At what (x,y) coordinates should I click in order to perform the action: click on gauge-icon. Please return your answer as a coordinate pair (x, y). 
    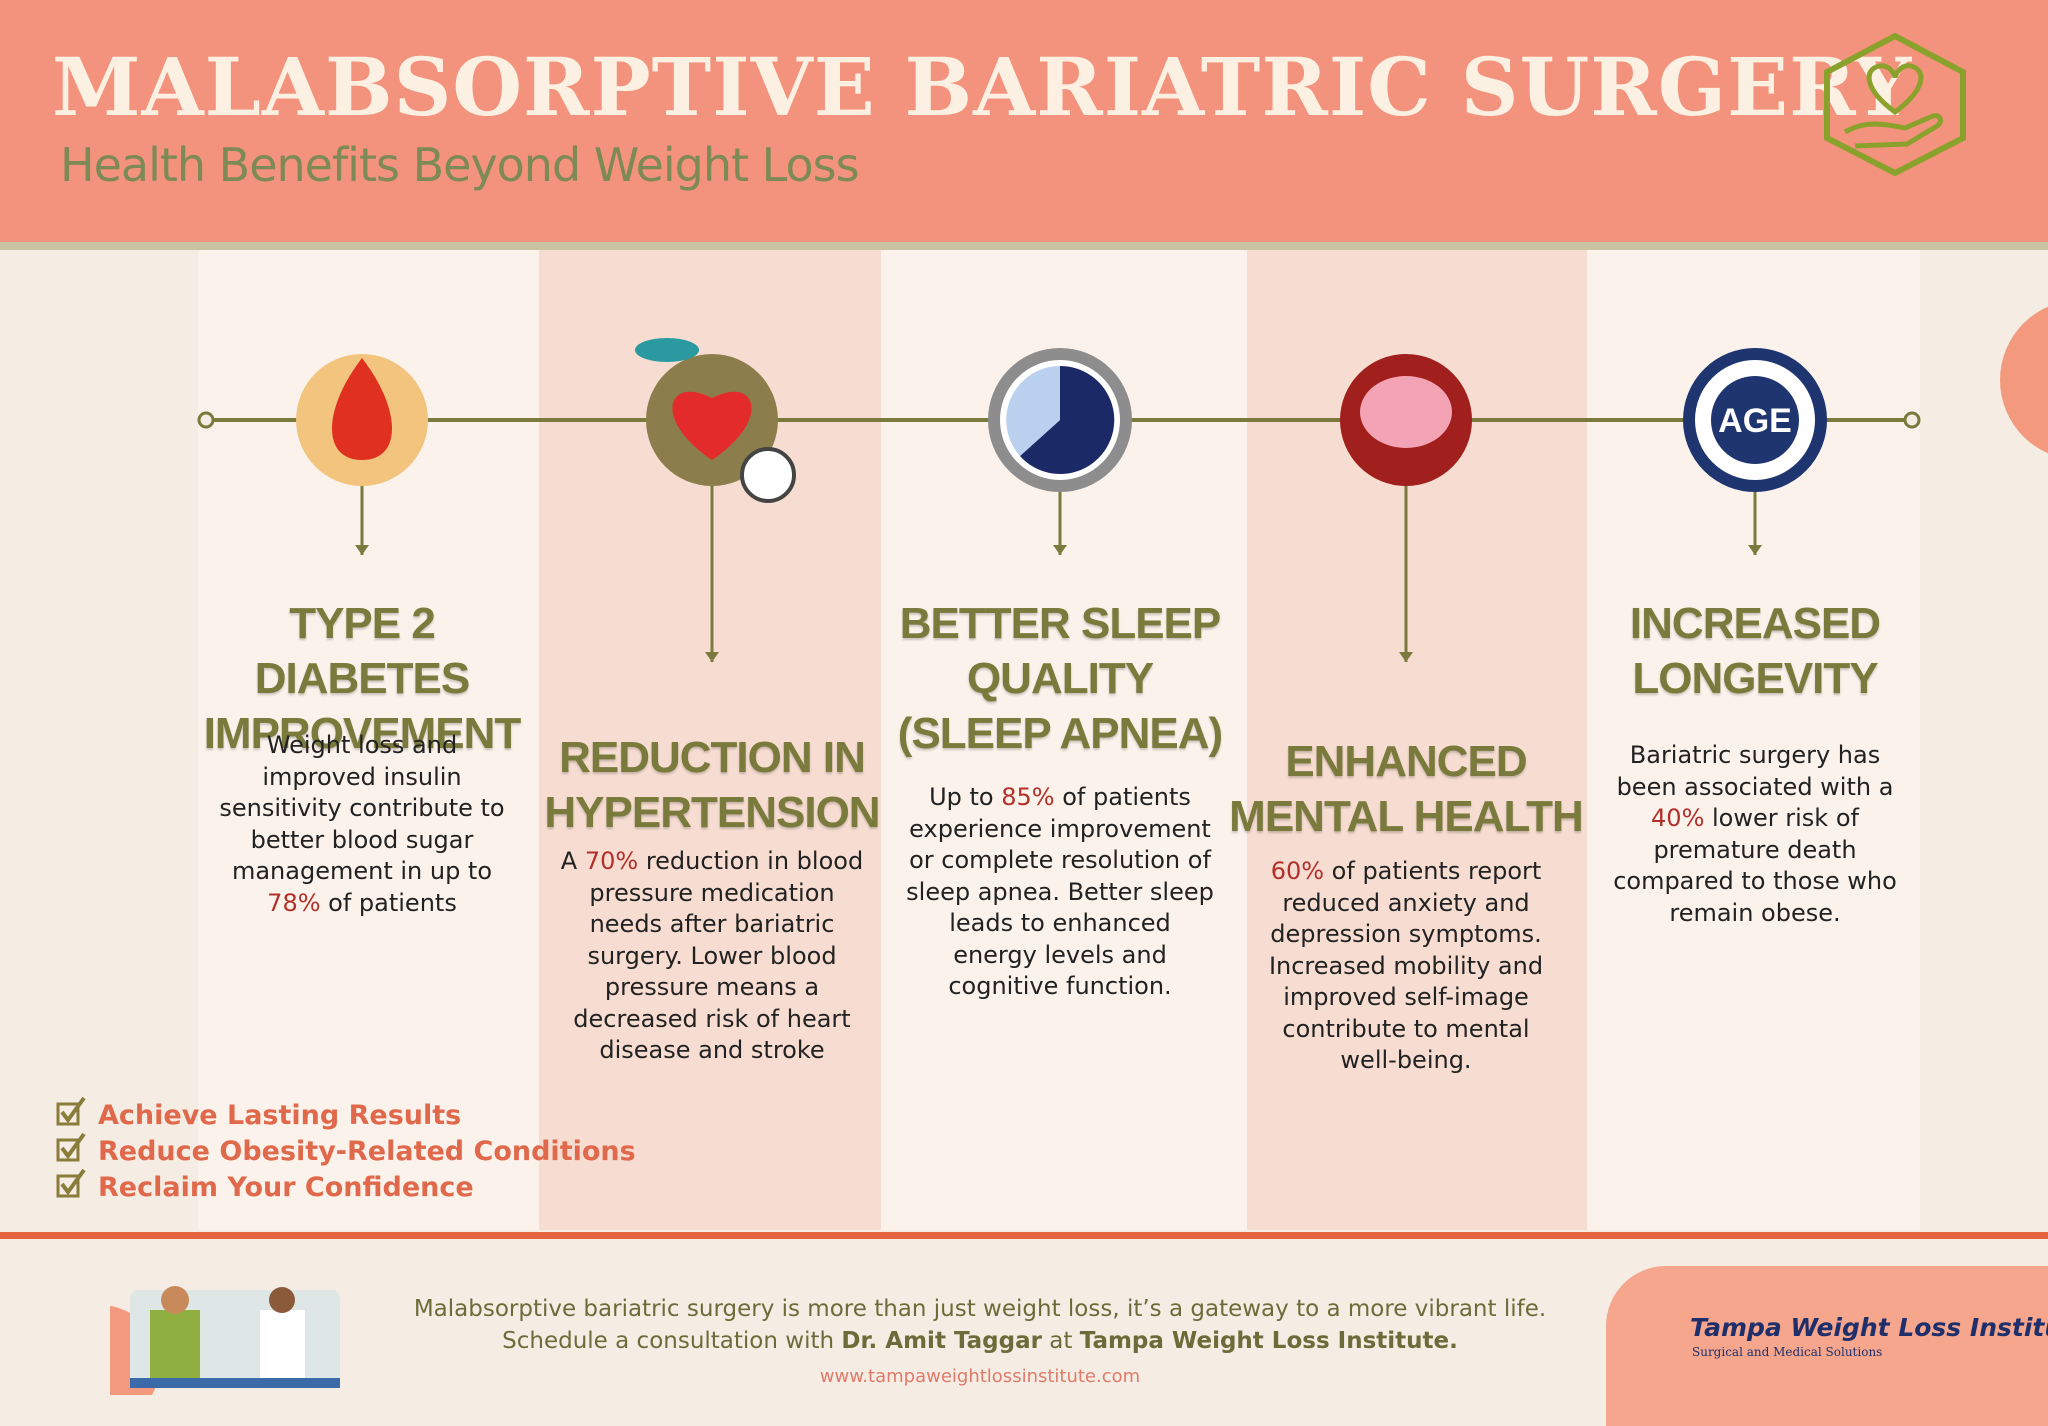
    Looking at the image, I should click on (768, 475).